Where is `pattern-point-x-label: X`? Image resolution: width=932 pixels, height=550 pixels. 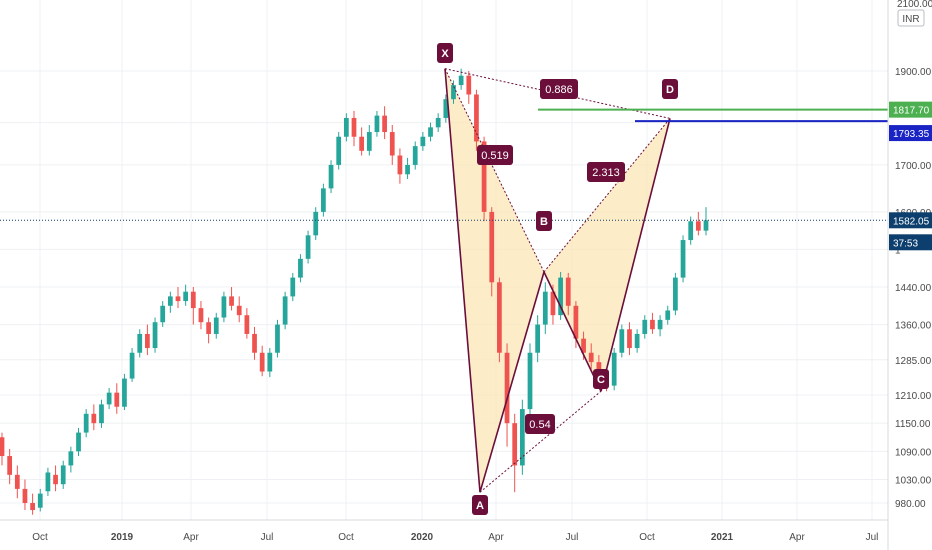 pattern-point-x-label: X is located at coordinates (445, 54).